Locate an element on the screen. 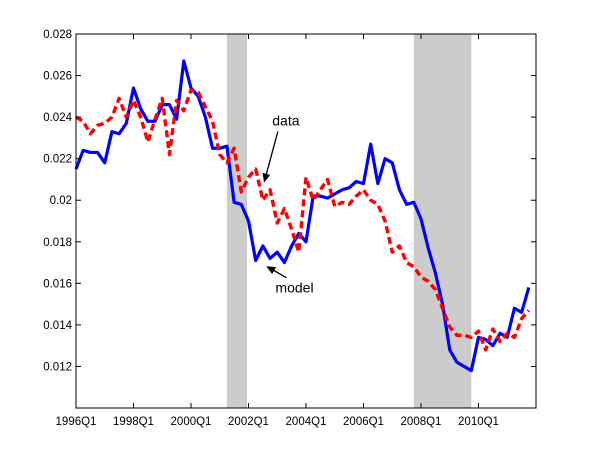 Image resolution: width=590 pixels, height=460 pixels. x-tick-label: 2010Q1 is located at coordinates (478, 422).